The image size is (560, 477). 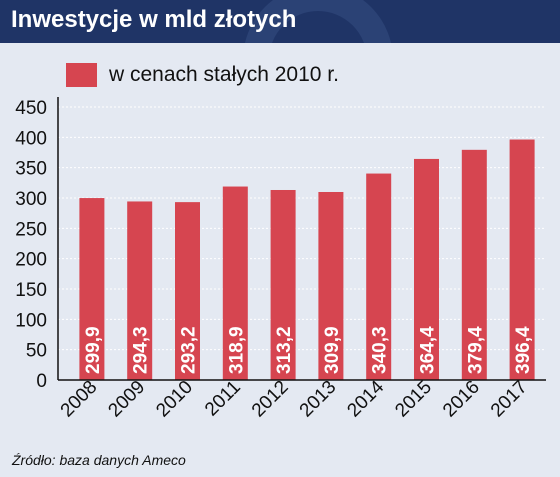 What do you see at coordinates (428, 350) in the screenshot?
I see `bar-value-label: 364,4` at bounding box center [428, 350].